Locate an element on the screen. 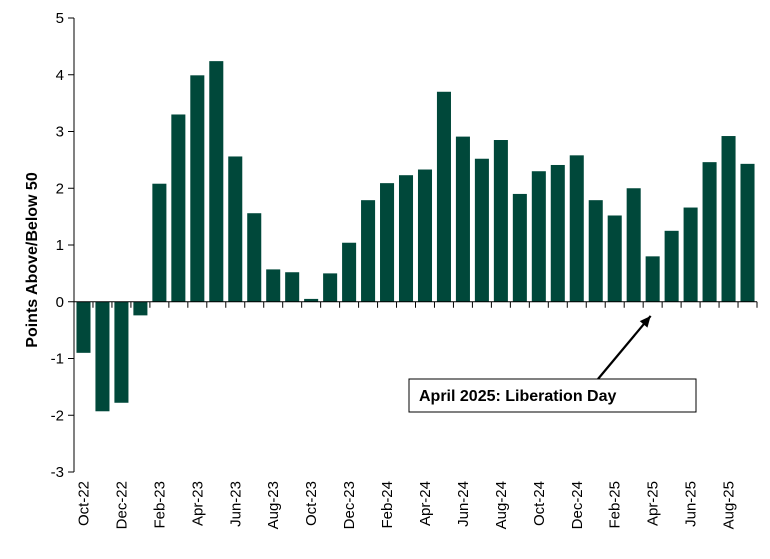 The width and height of the screenshot is (770, 559). x-tick-label: Oct-24 is located at coordinates (539, 503).